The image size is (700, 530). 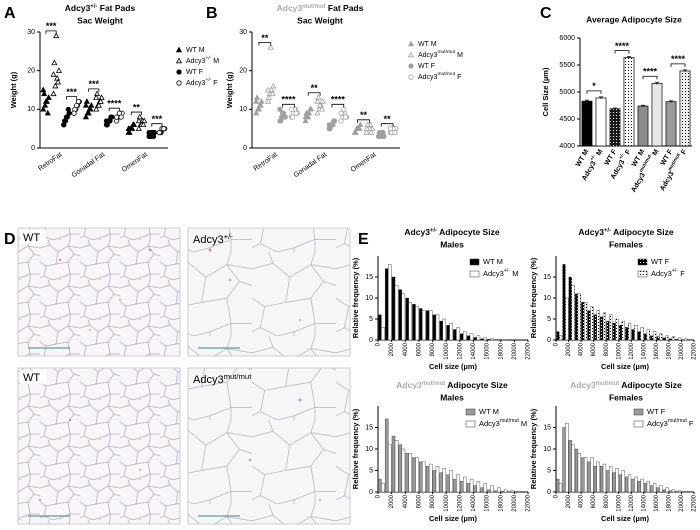 I want to click on x-tick-label: 6000, so click(x=419, y=349).